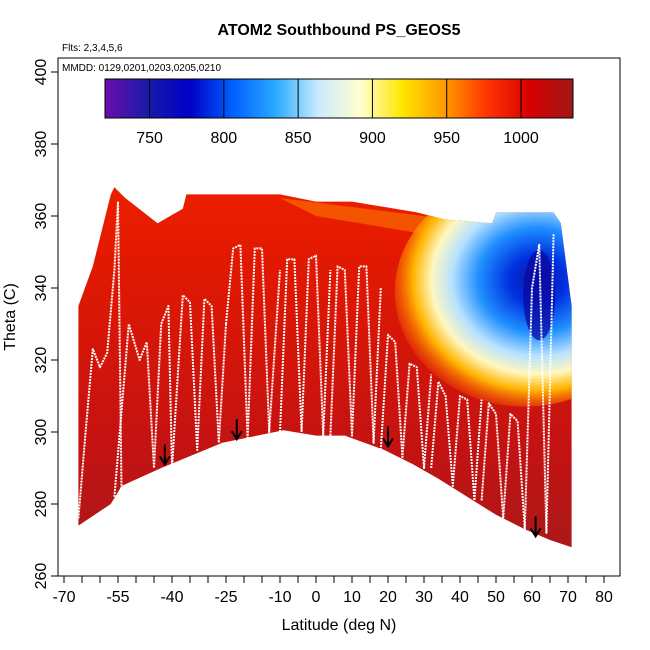 The image size is (650, 650). Describe the element at coordinates (521, 138) in the screenshot. I see `colorbar-tick-label: 1000` at that location.